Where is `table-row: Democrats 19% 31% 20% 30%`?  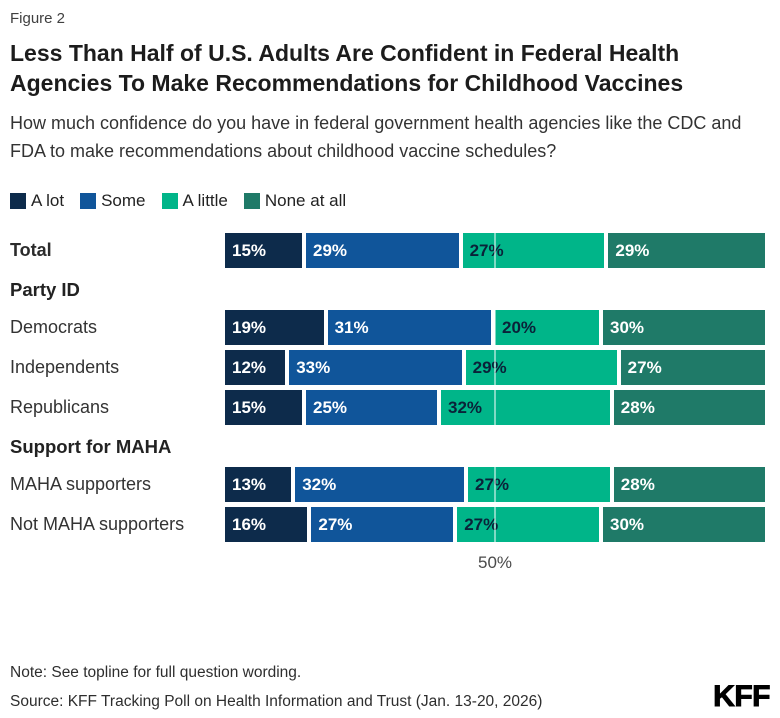
table-row: Democrats 19% 31% 20% 30% is located at coordinates (390, 327).